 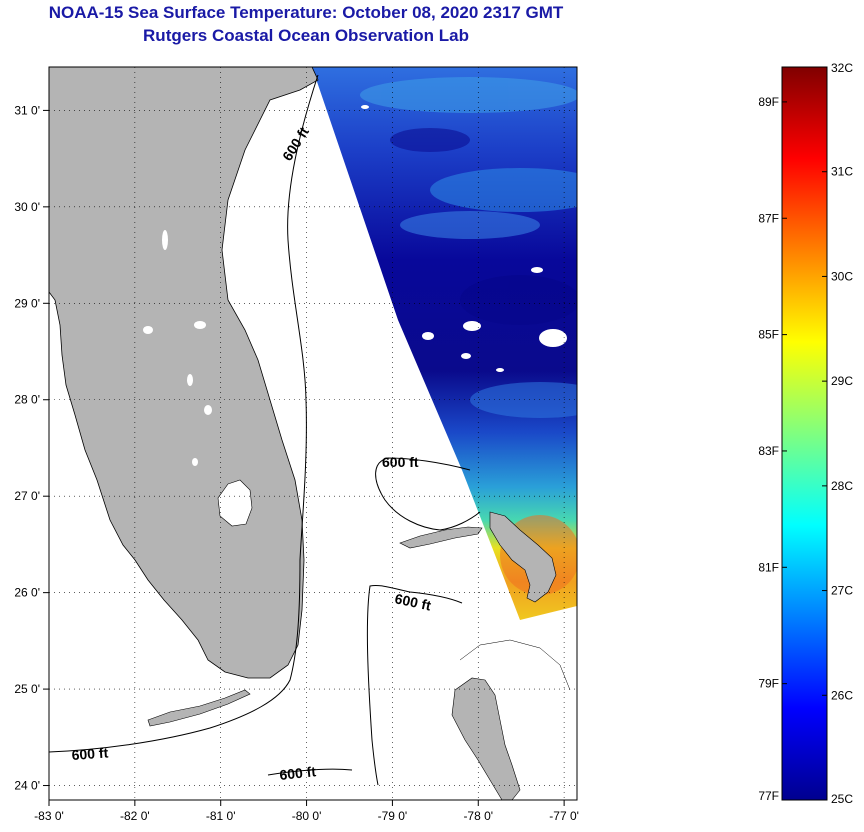 What do you see at coordinates (768, 451) in the screenshot?
I see `colorbar-fahrenheit-label: 83F` at bounding box center [768, 451].